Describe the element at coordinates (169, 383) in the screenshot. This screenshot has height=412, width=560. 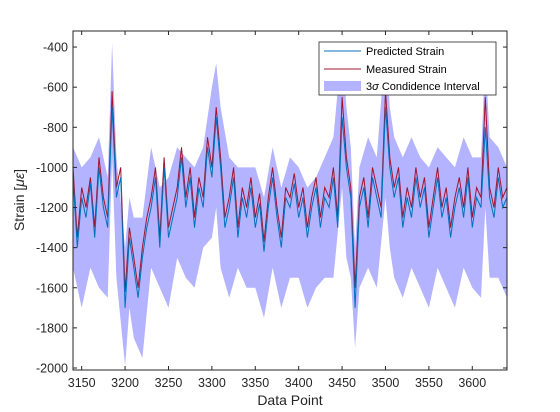
I see `x-tick-label: 3250` at that location.